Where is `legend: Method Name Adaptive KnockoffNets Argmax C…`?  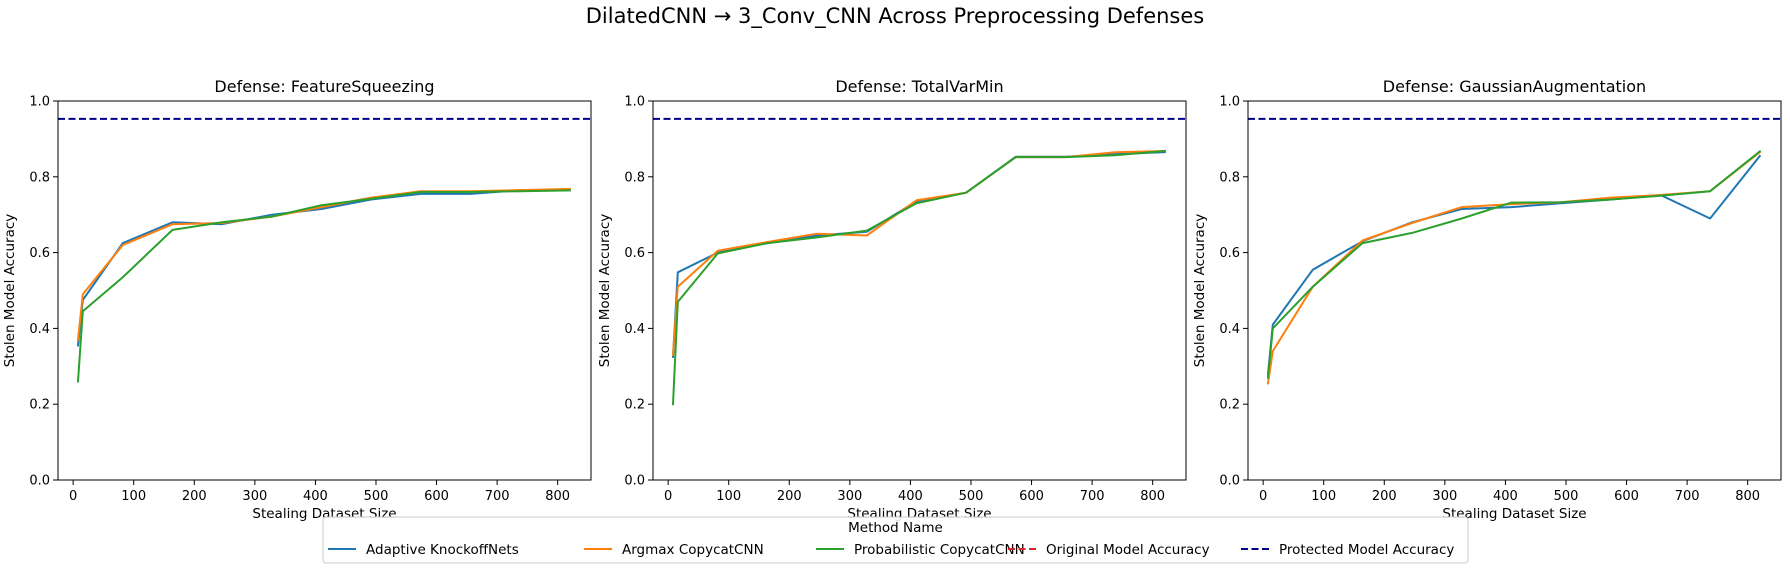 legend: Method Name Adaptive KnockoffNets Argmax C… is located at coordinates (895, 540).